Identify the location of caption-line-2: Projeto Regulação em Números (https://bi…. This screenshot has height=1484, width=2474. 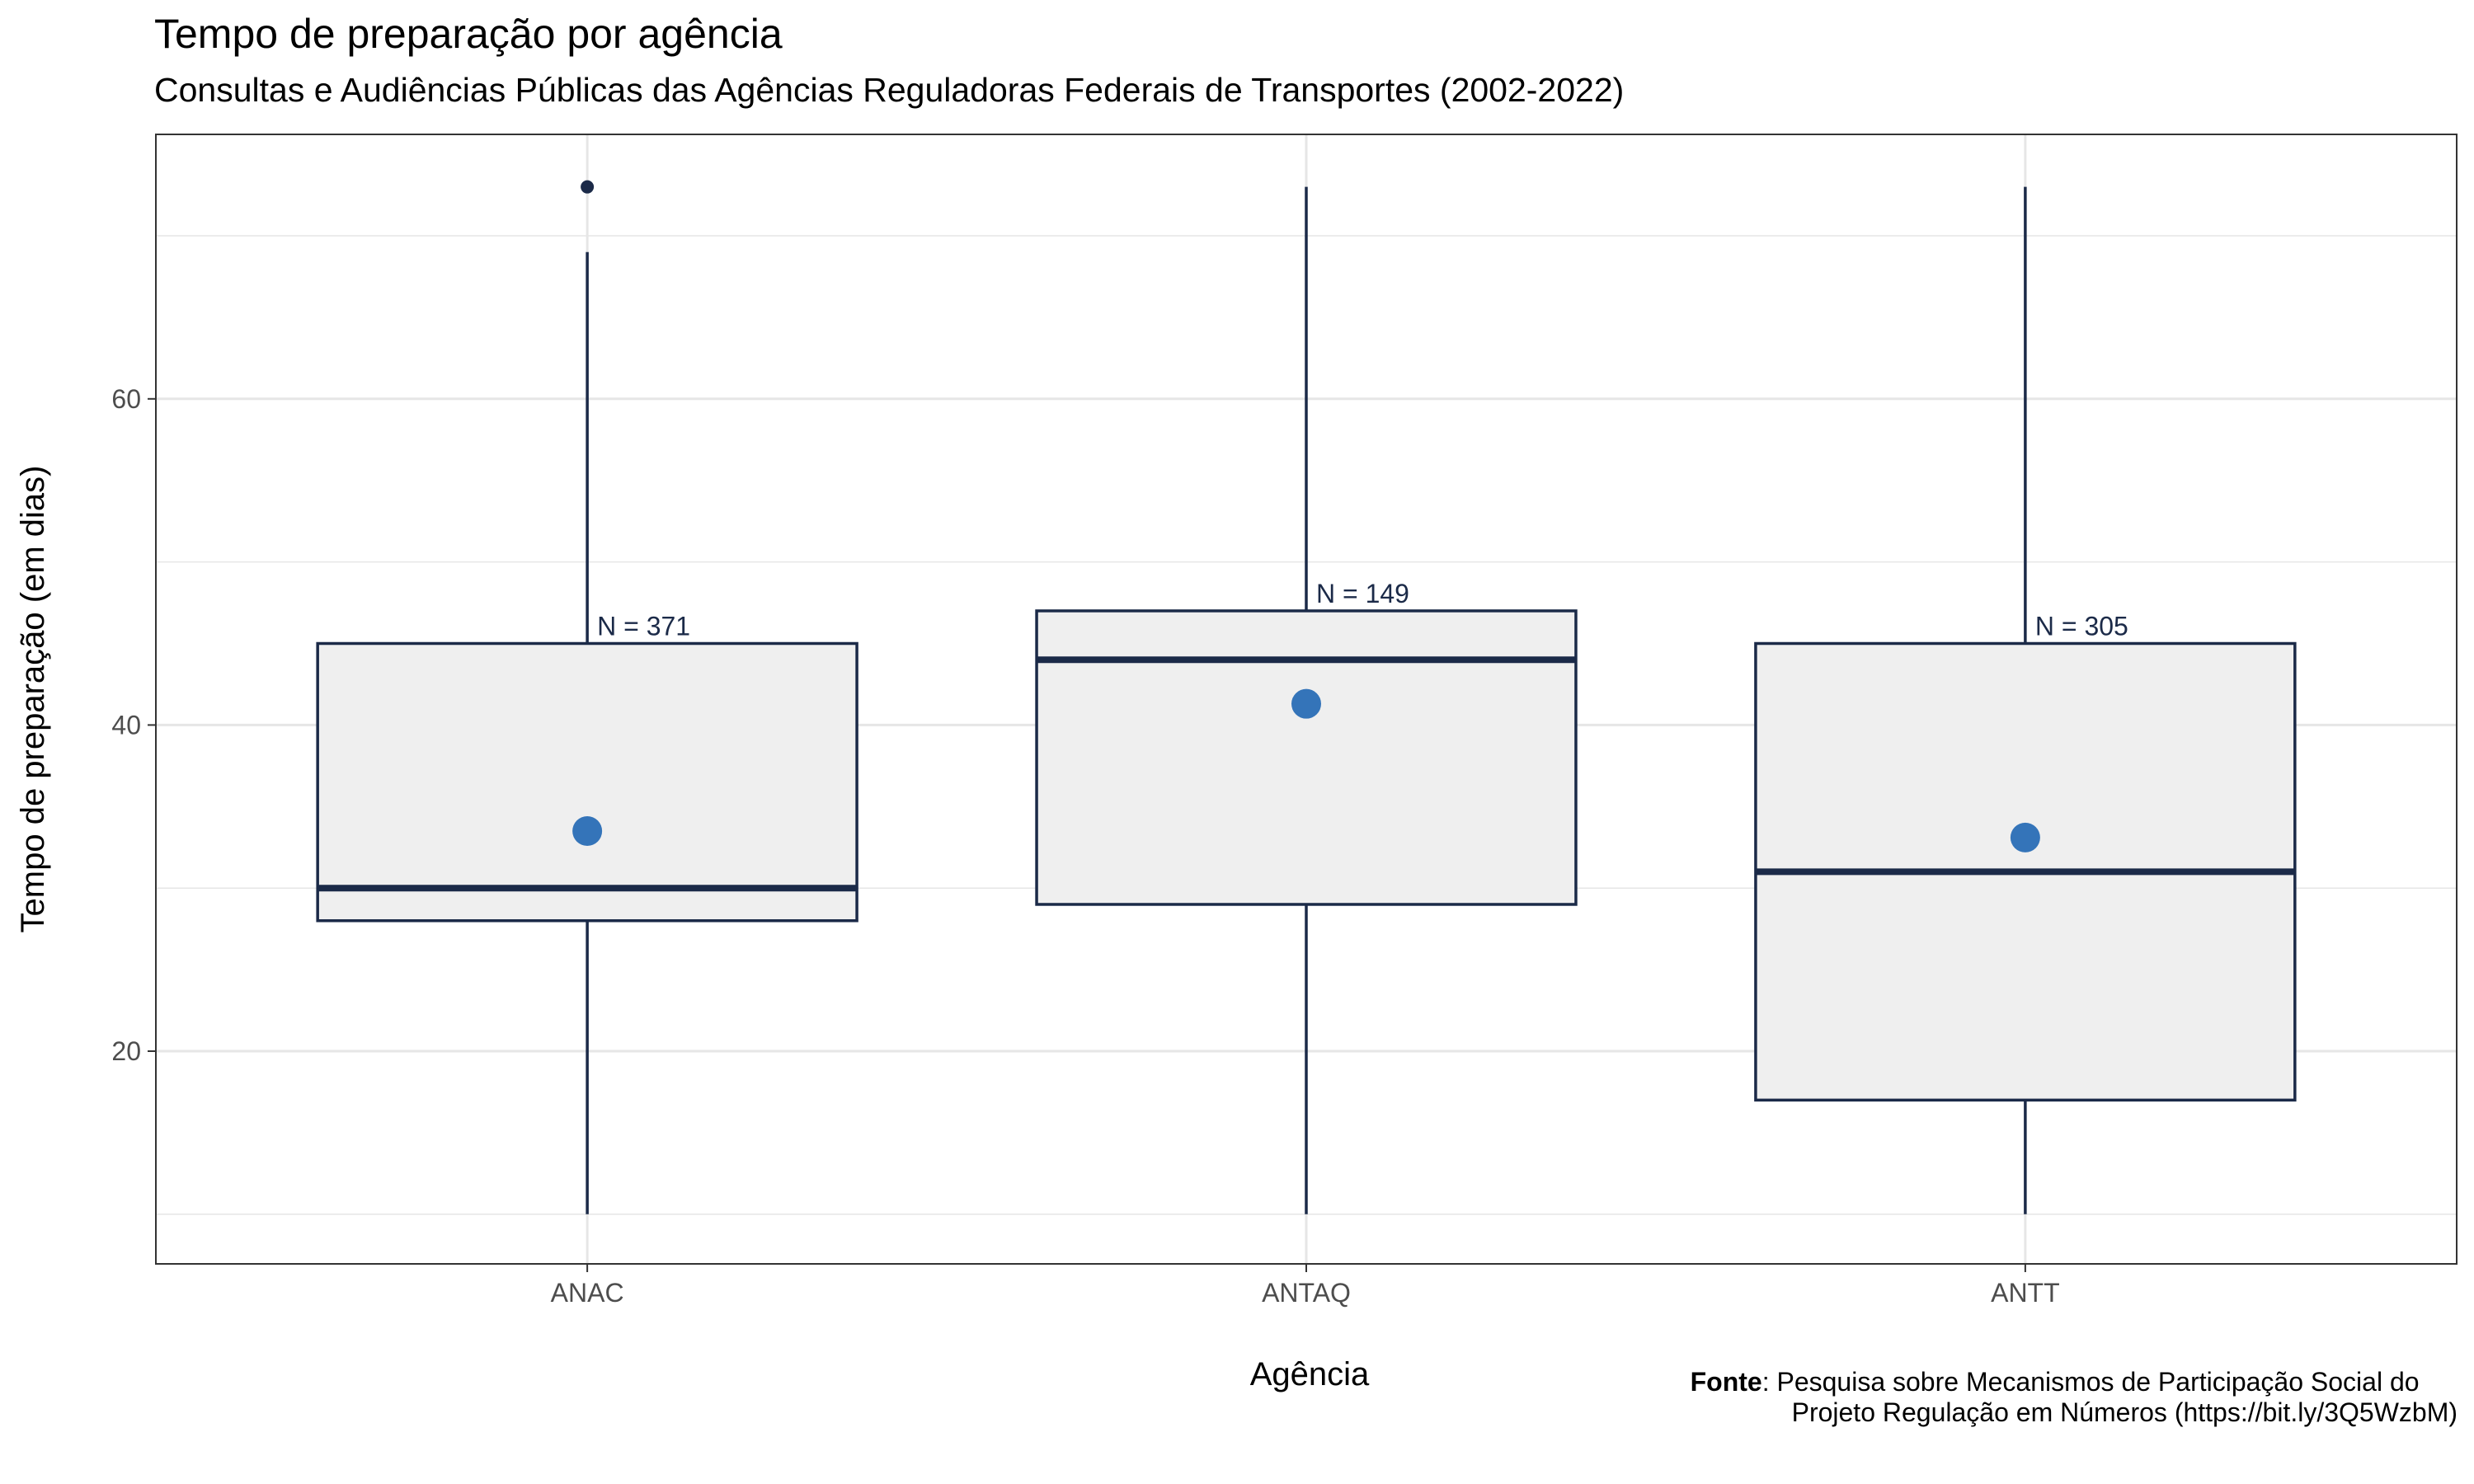
(2124, 1412).